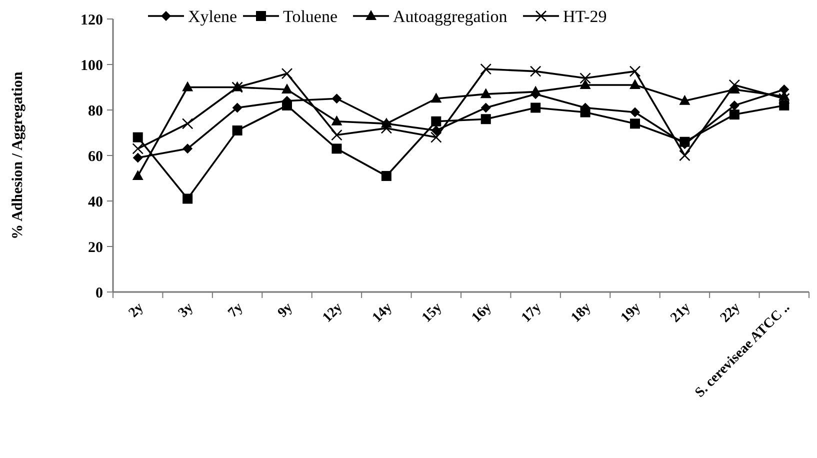 The height and width of the screenshot is (458, 817). What do you see at coordinates (581, 313) in the screenshot?
I see `x-tick-label: 18y` at bounding box center [581, 313].